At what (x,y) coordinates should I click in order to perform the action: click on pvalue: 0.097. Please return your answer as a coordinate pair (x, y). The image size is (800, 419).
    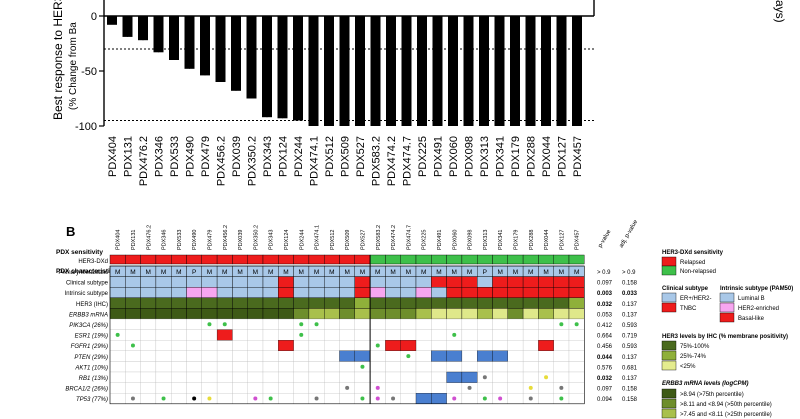
    Looking at the image, I should click on (605, 284).